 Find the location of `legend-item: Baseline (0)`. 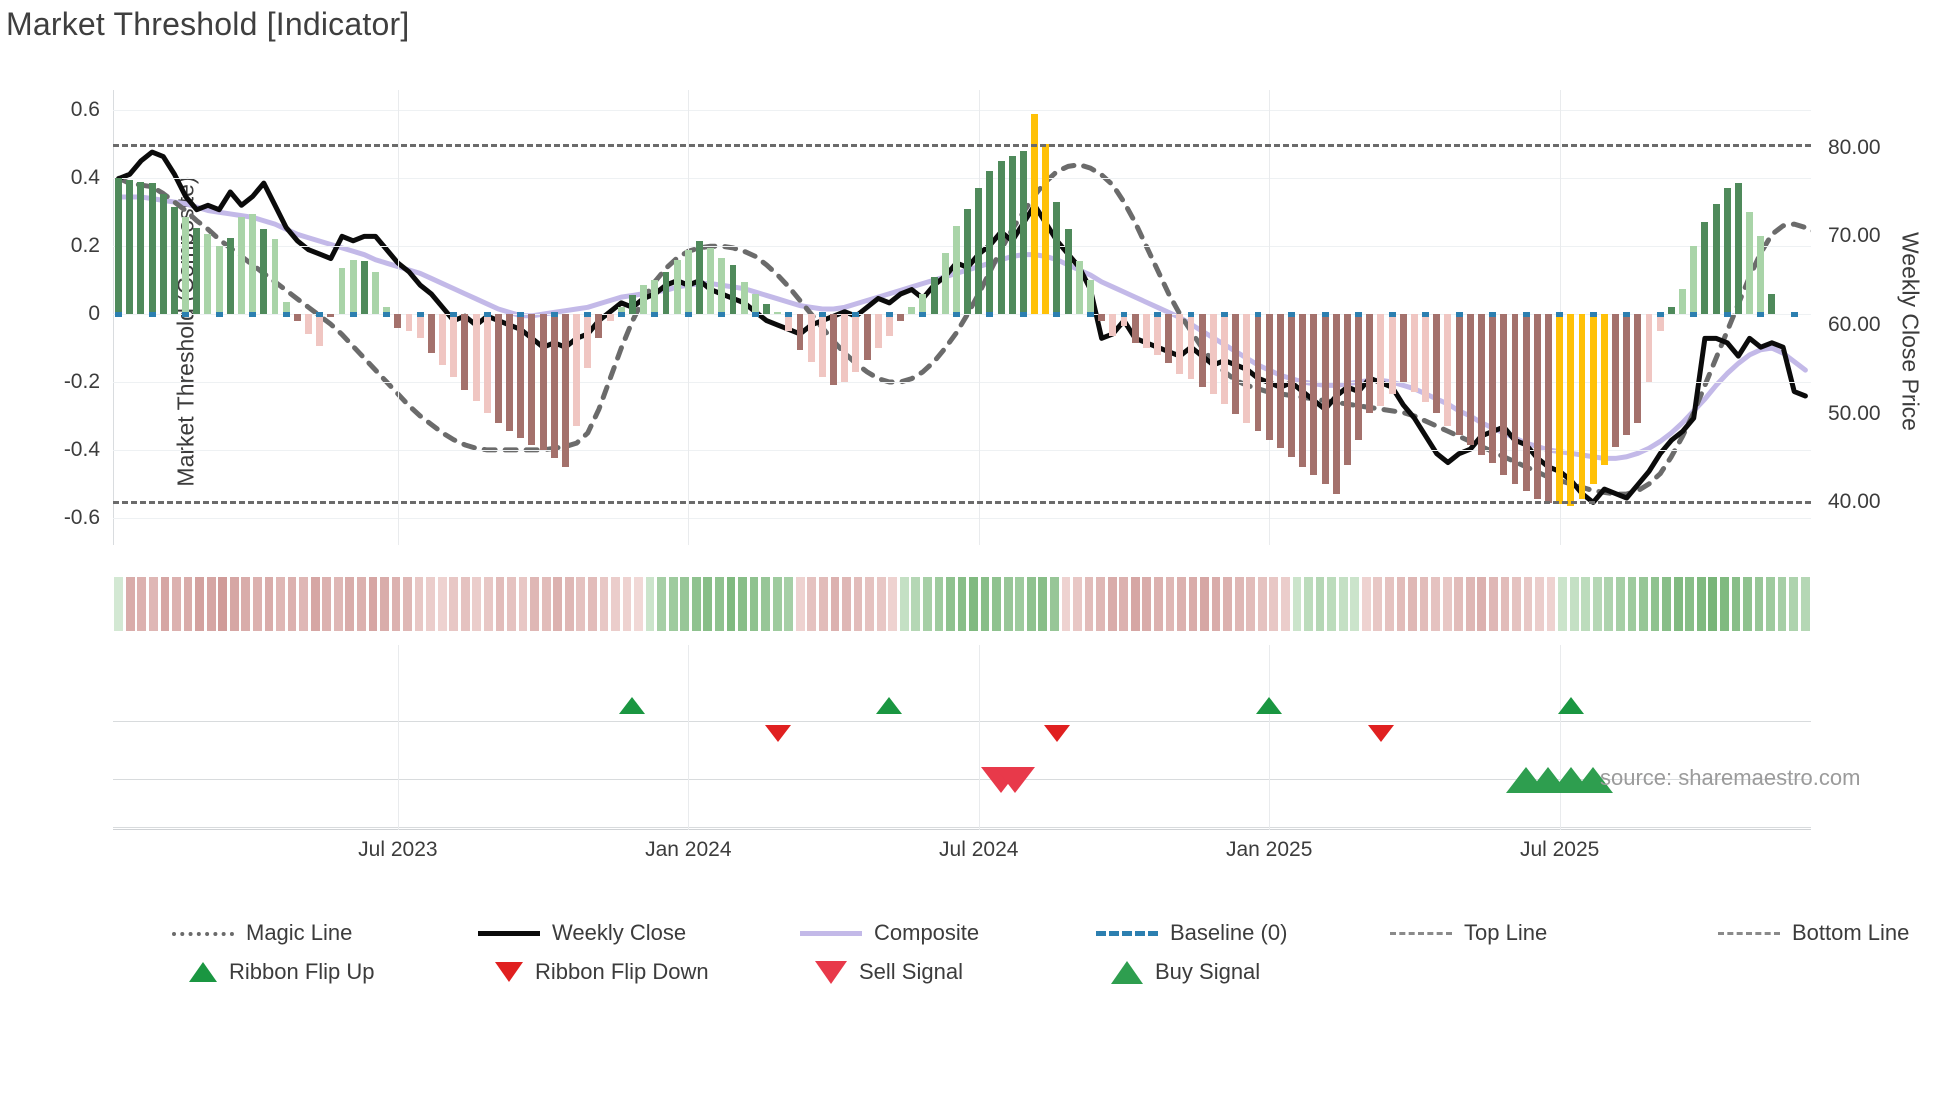

legend-item: Baseline (0) is located at coordinates (1191, 933).